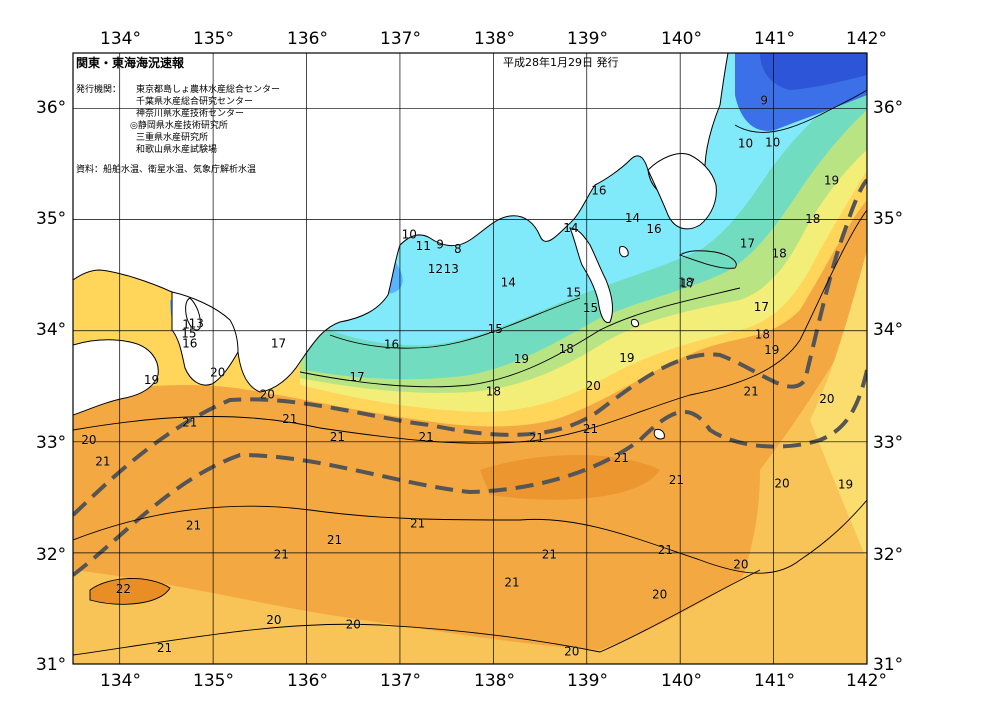 This screenshot has width=1002, height=709. Describe the element at coordinates (51, 386) in the screenshot. I see `lat-labels-left: 36° 35° 34° 33° 32° 31°` at that location.